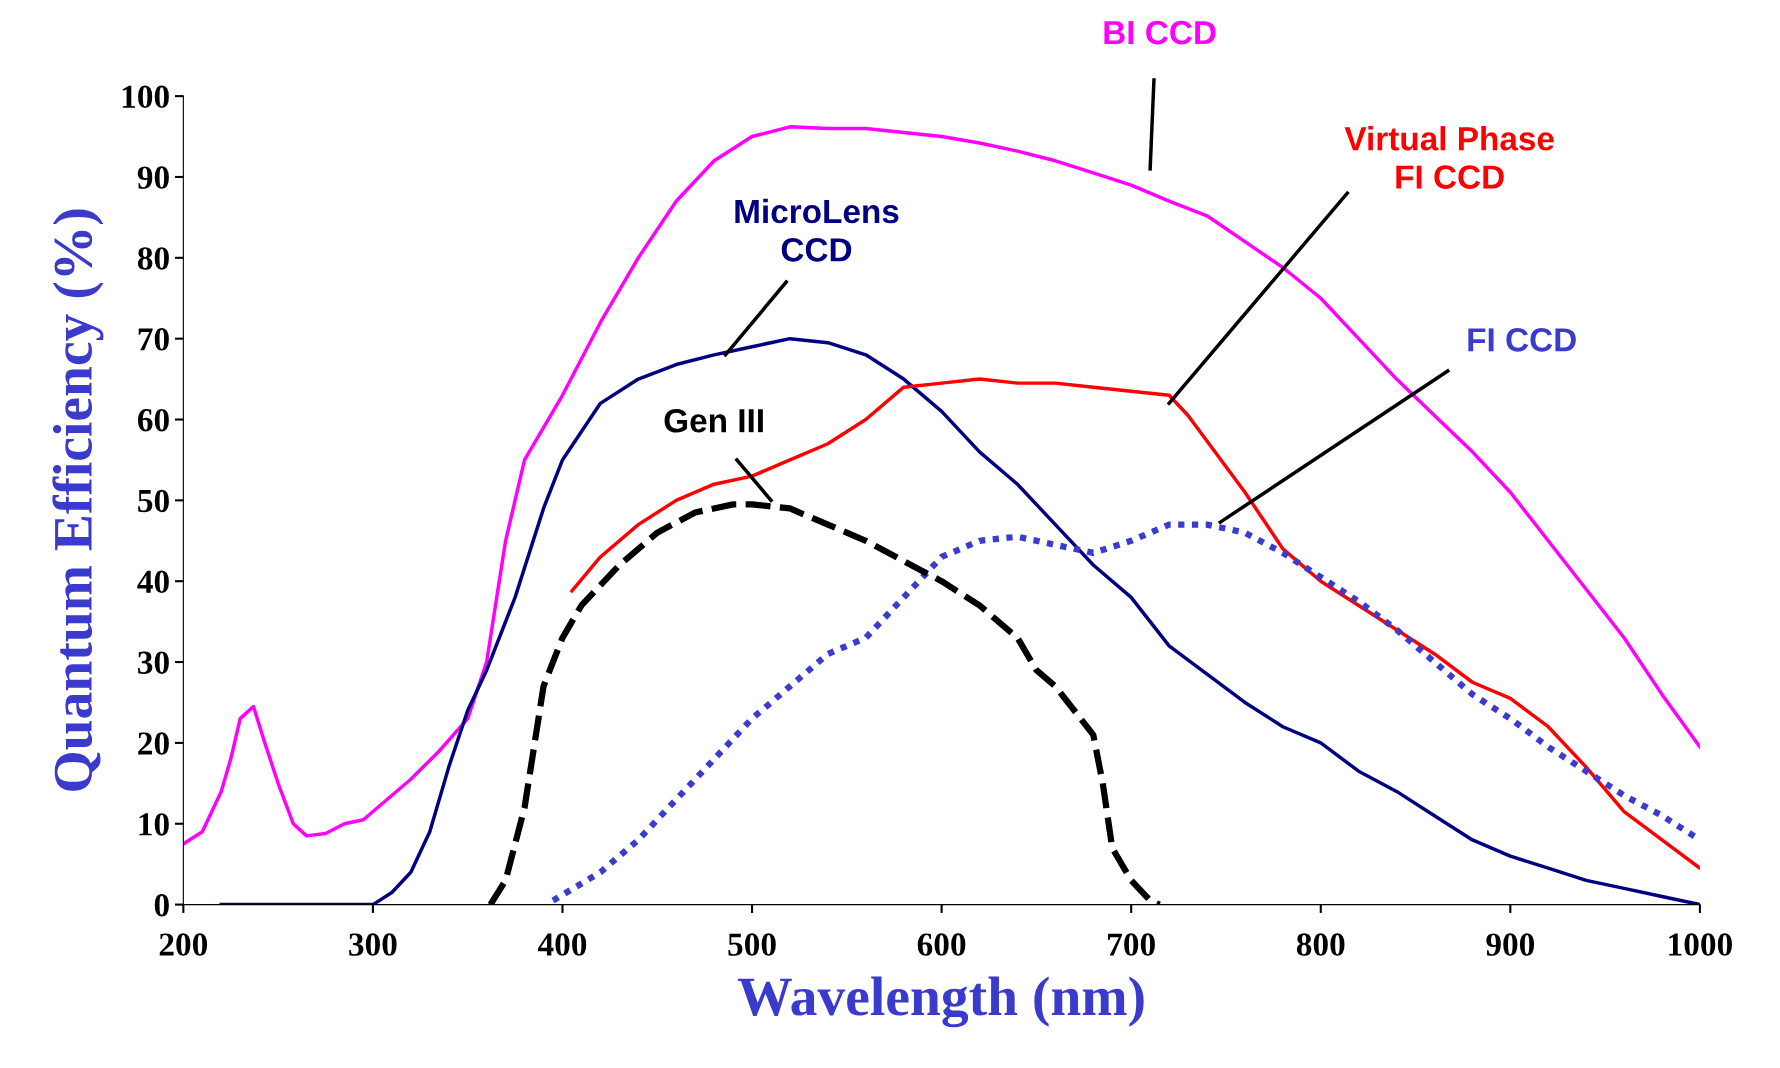 The image size is (1780, 1068). What do you see at coordinates (752, 944) in the screenshot?
I see `x-tick-label: 500` at bounding box center [752, 944].